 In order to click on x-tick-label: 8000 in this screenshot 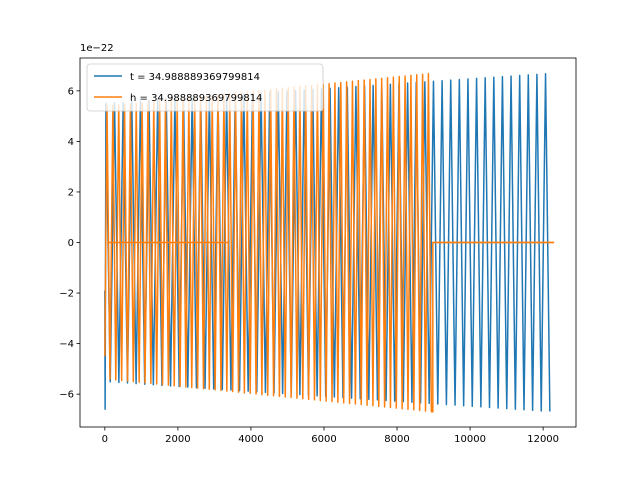, I will do `click(396, 439)`.